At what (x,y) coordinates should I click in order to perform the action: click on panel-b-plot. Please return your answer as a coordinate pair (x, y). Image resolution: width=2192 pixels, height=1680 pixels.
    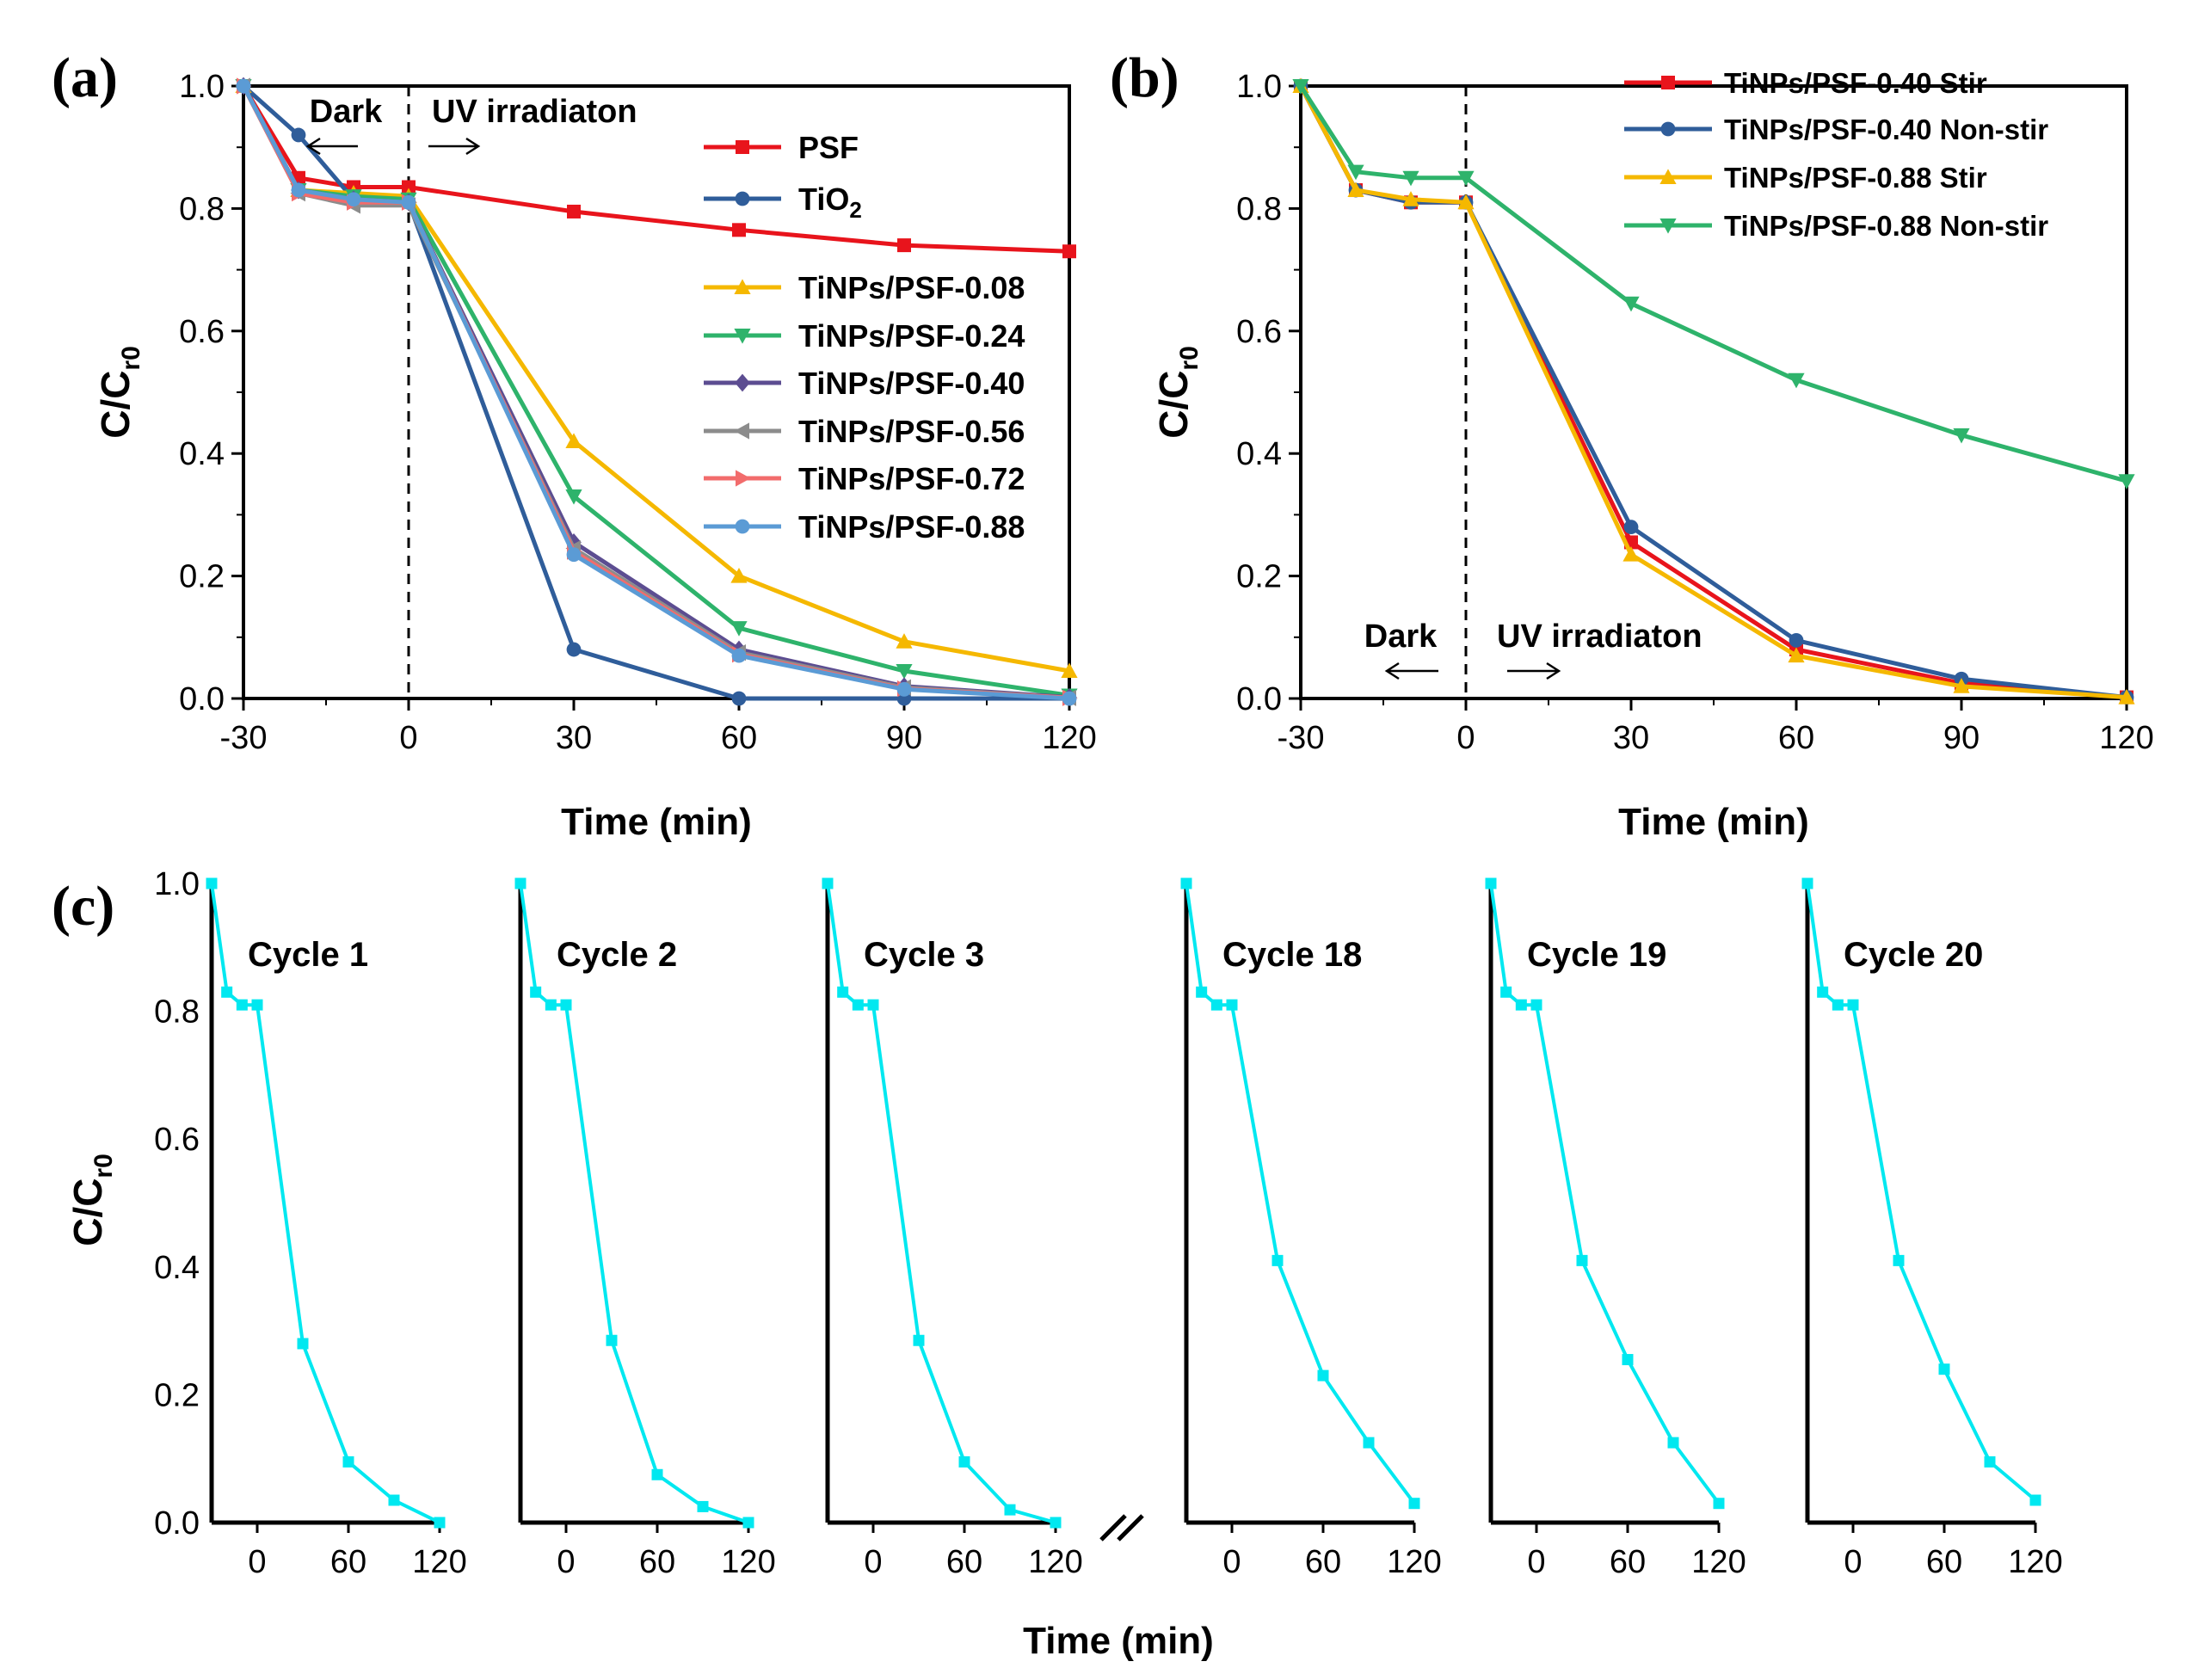
    Looking at the image, I should click on (1713, 391).